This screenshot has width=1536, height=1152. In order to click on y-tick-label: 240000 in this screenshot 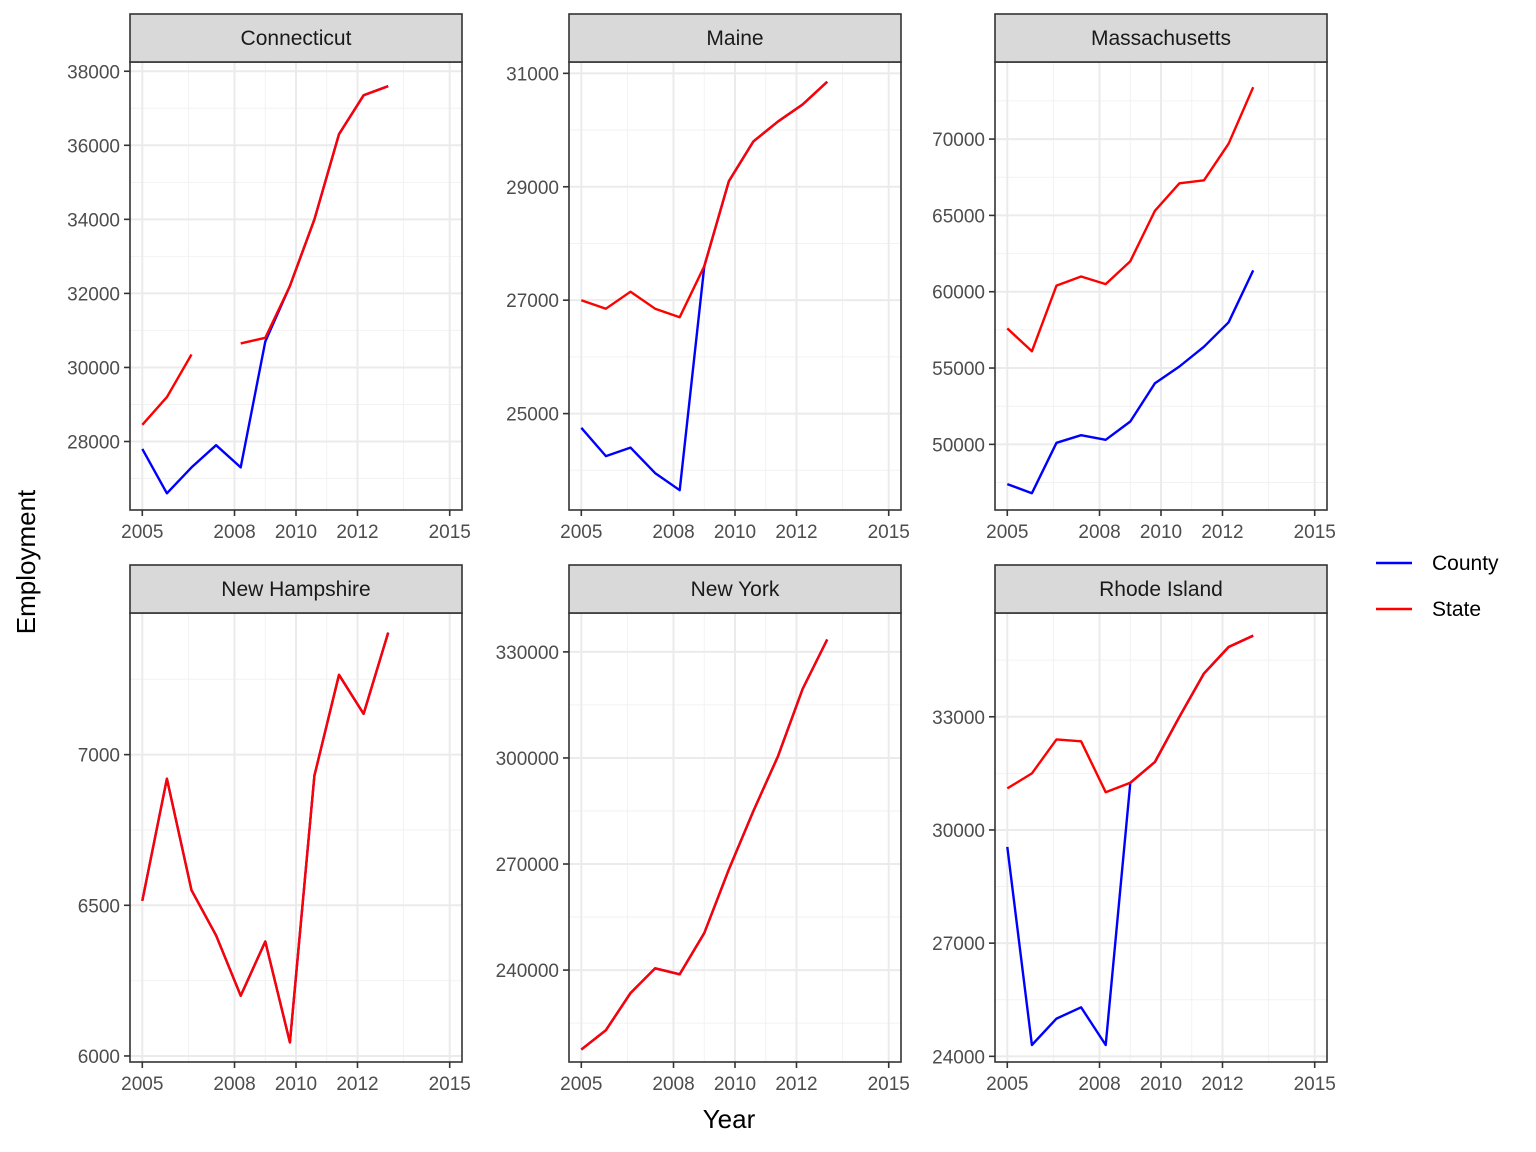, I will do `click(527, 971)`.